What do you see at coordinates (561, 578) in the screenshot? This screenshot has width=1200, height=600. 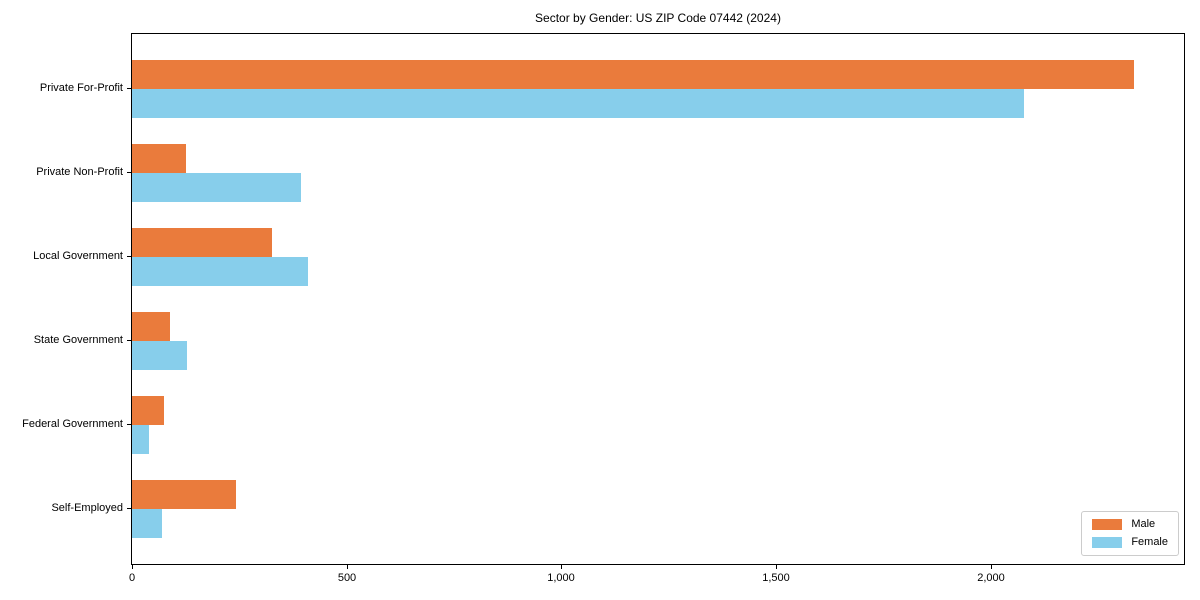 I see `x-tick-label: 1,000` at bounding box center [561, 578].